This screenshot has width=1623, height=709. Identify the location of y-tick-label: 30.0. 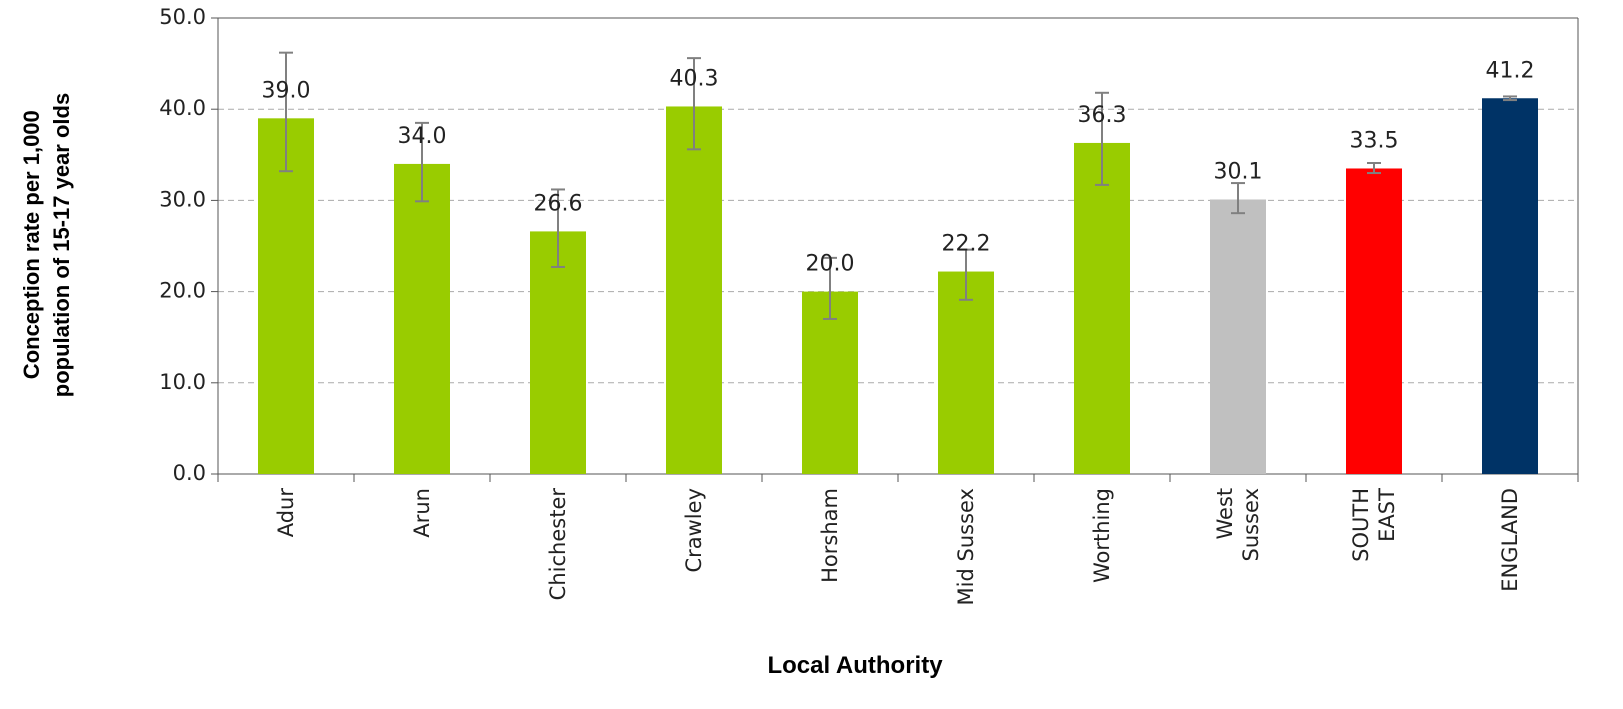
(182, 199).